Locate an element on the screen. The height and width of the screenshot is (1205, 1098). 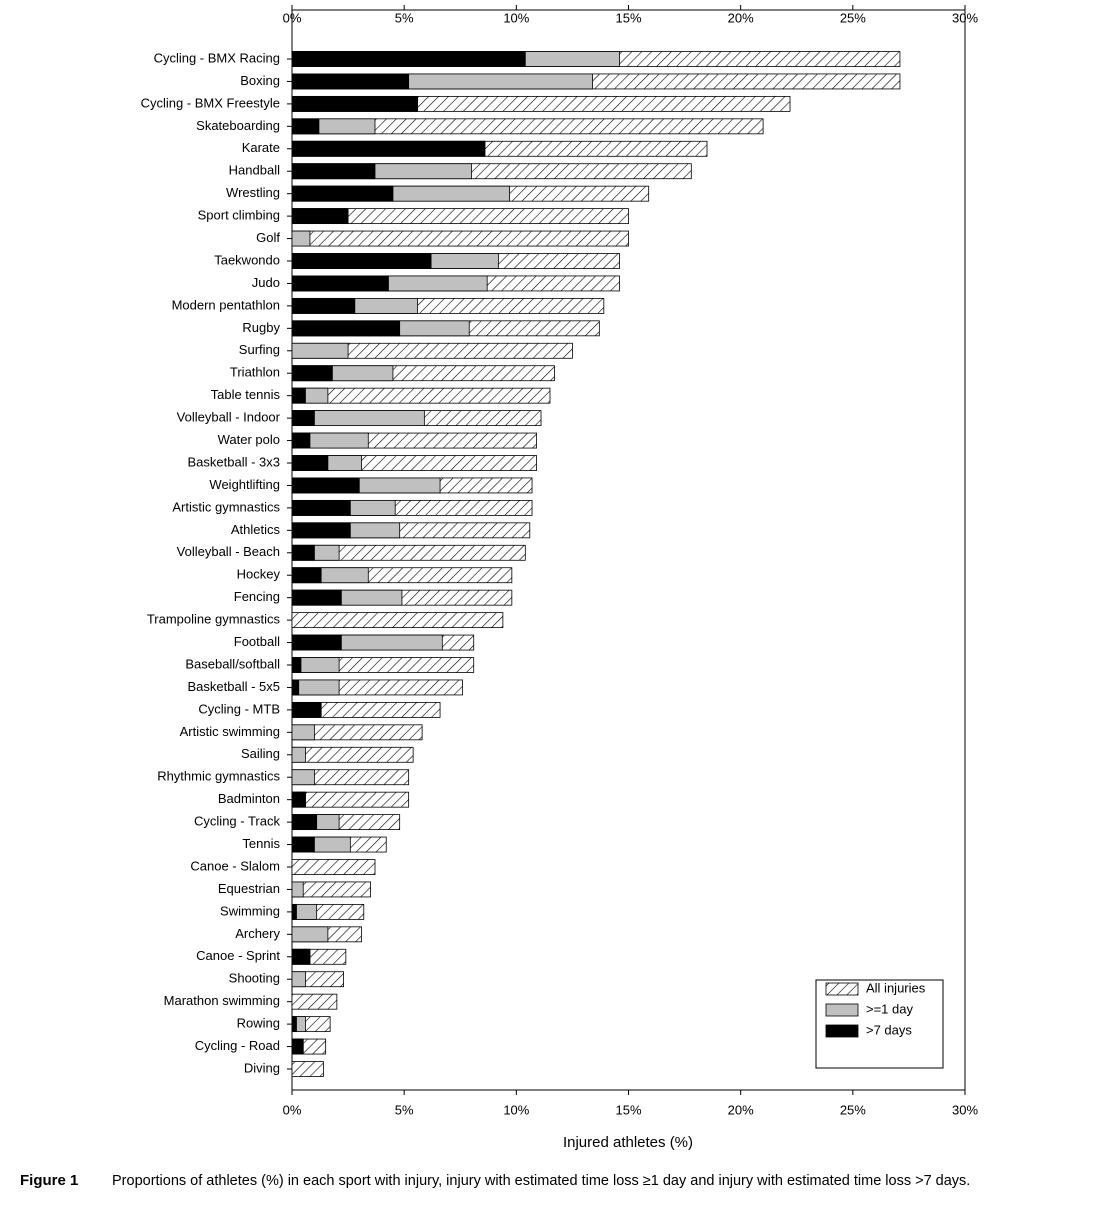
y-tick-label: Table tennis is located at coordinates (246, 394).